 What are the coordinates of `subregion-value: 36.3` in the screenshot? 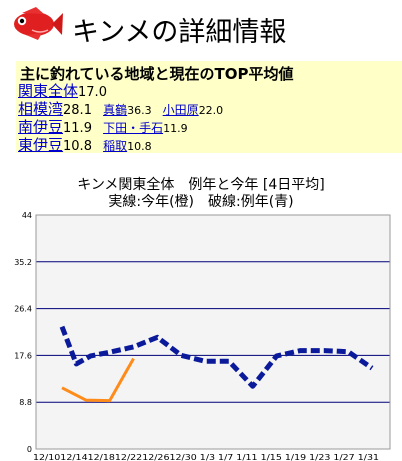 It's located at (139, 110).